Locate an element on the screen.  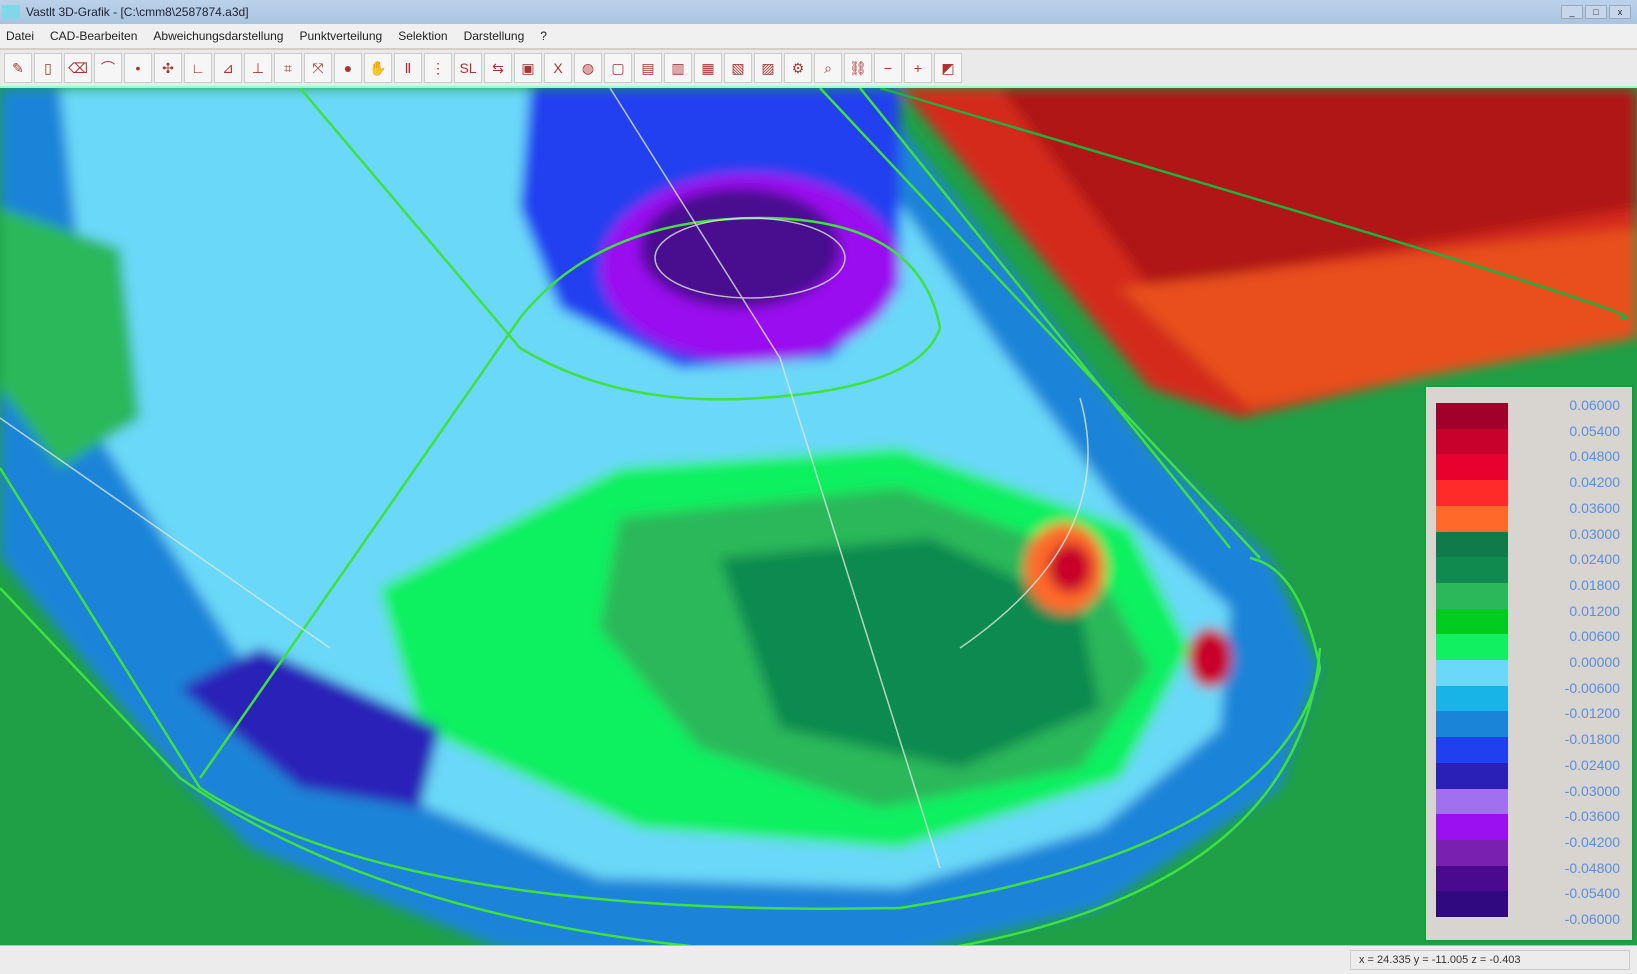
menu-item-darstellung: Darstellung is located at coordinates (494, 36).